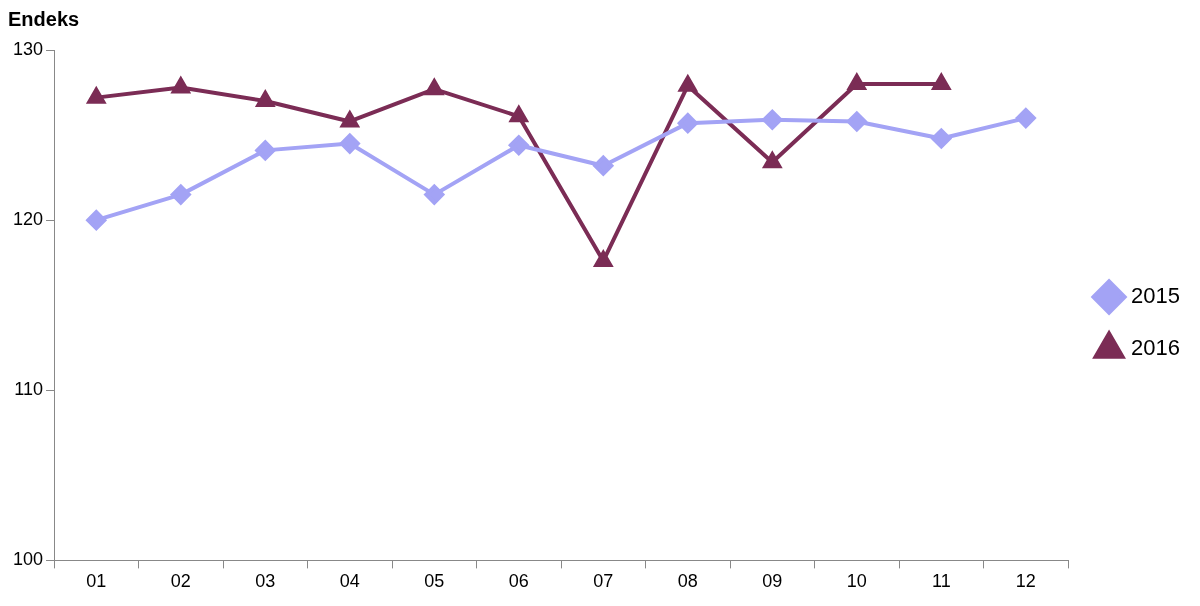 This screenshot has width=1200, height=606. Describe the element at coordinates (603, 581) in the screenshot. I see `x-tick-label: 07` at that location.